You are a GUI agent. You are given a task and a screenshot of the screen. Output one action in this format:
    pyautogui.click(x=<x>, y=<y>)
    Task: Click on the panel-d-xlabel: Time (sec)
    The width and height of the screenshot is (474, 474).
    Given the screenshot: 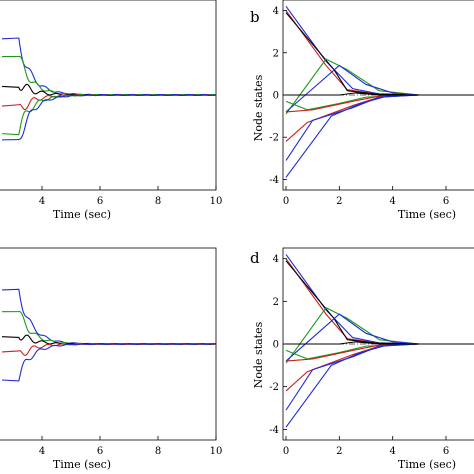 What is the action you would take?
    pyautogui.click(x=427, y=464)
    